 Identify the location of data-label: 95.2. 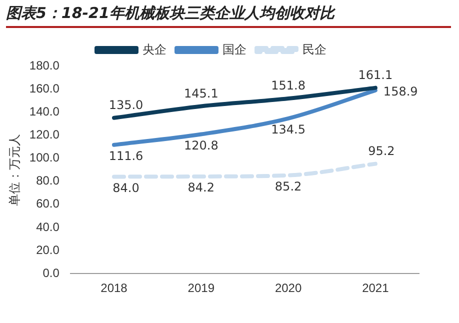
(381, 151).